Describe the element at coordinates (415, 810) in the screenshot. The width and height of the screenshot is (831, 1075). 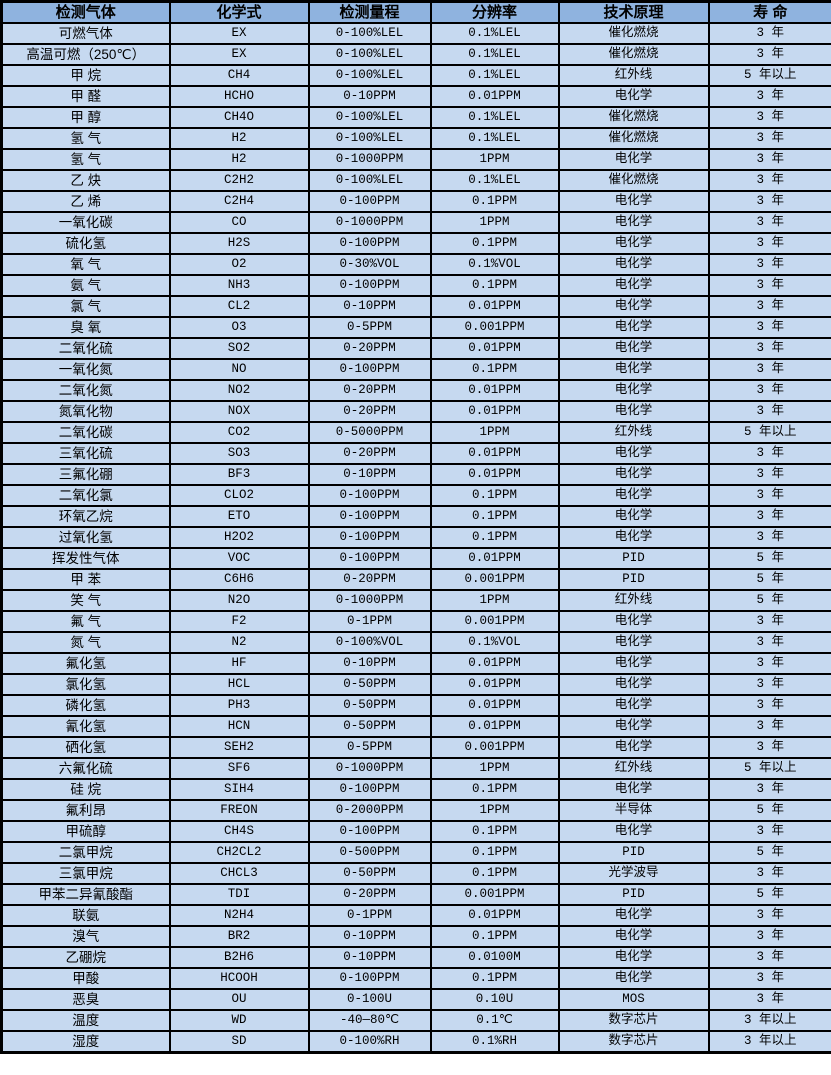
I see `table-row: 氟利昂 FREON 0-2000PPM 1PPM 半导体 5 年` at that location.